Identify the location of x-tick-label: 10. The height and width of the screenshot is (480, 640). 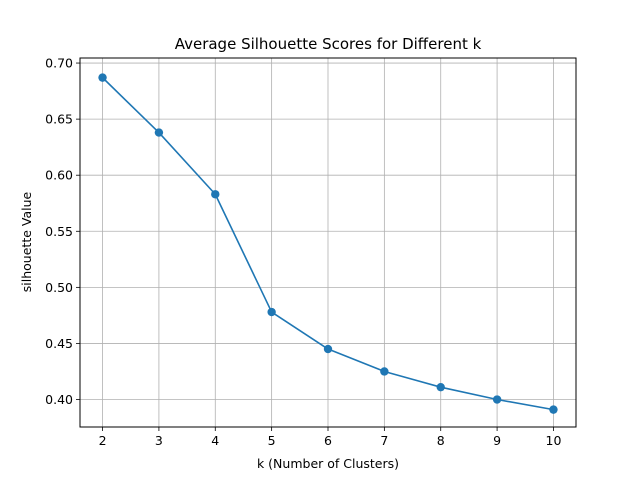
(554, 440).